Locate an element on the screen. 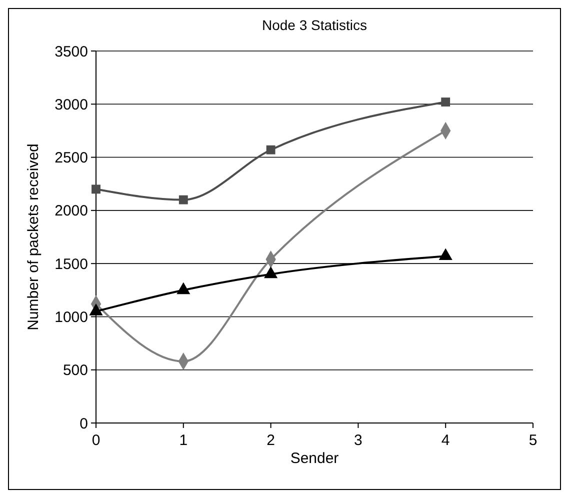 Image resolution: width=569 pixels, height=498 pixels. x-axis-title: Sender is located at coordinates (314, 458).